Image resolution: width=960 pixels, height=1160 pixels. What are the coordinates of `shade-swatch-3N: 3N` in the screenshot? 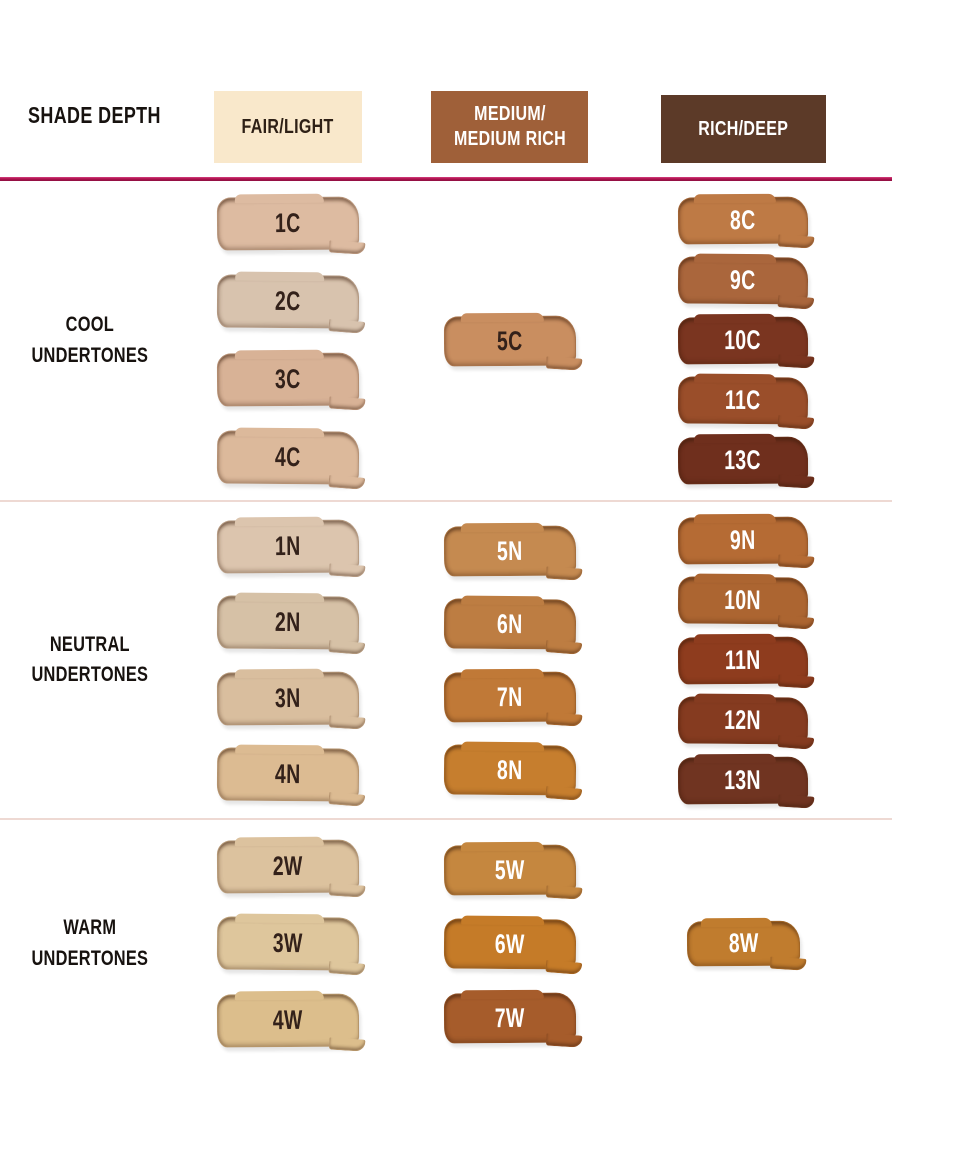 It's located at (288, 698).